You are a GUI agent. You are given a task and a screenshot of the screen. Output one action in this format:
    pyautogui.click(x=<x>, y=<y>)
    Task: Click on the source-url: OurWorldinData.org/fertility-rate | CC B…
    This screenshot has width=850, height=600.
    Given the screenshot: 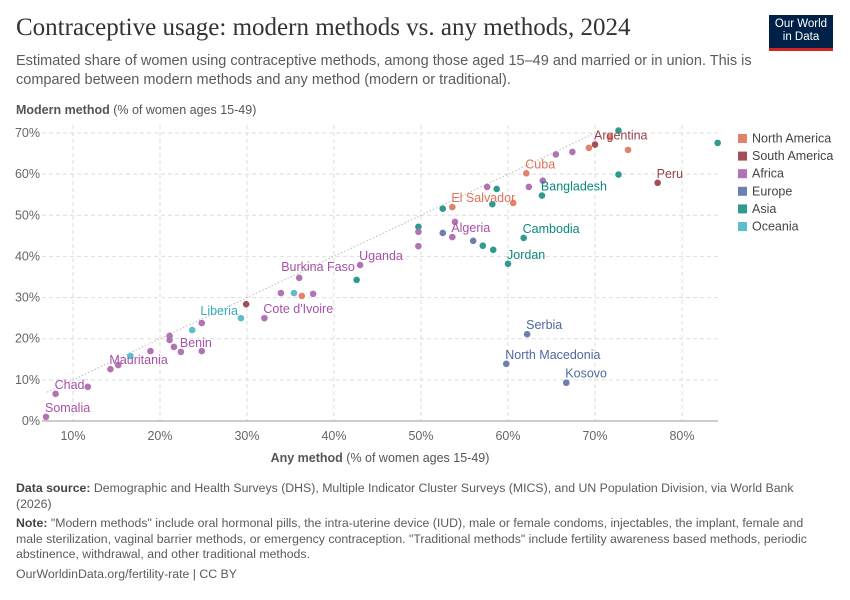 What is the action you would take?
    pyautogui.click(x=126, y=573)
    